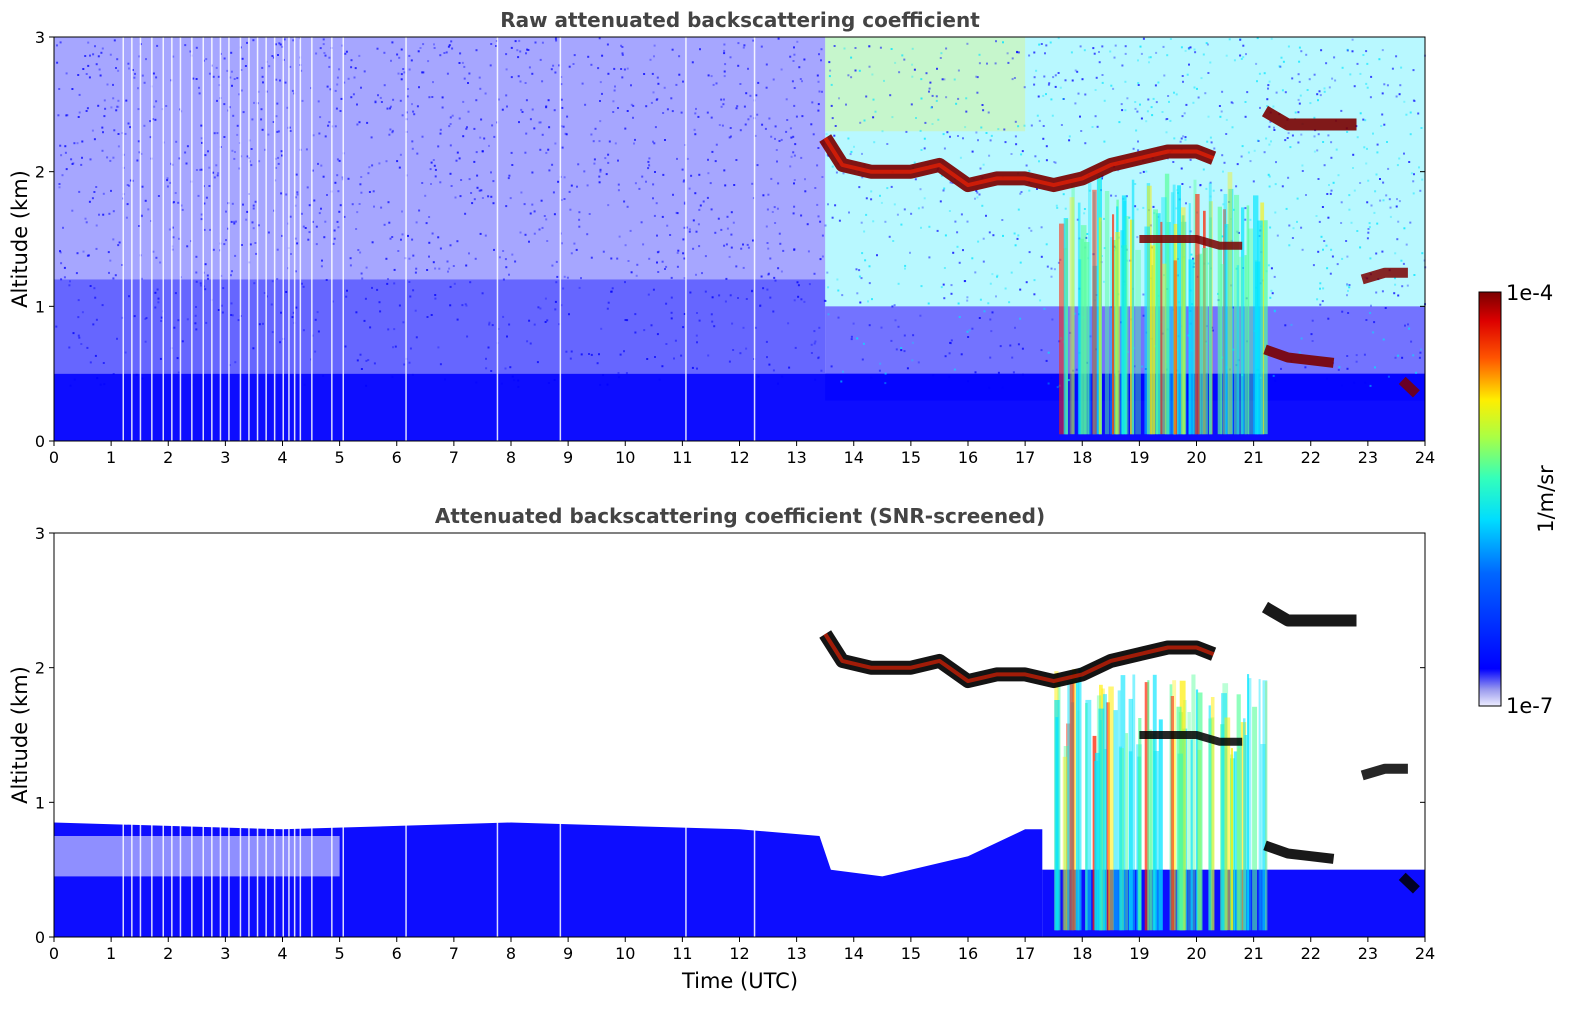 This screenshot has width=1595, height=1020. Describe the element at coordinates (440, 158) in the screenshot. I see `heatmap-noise-high` at that location.